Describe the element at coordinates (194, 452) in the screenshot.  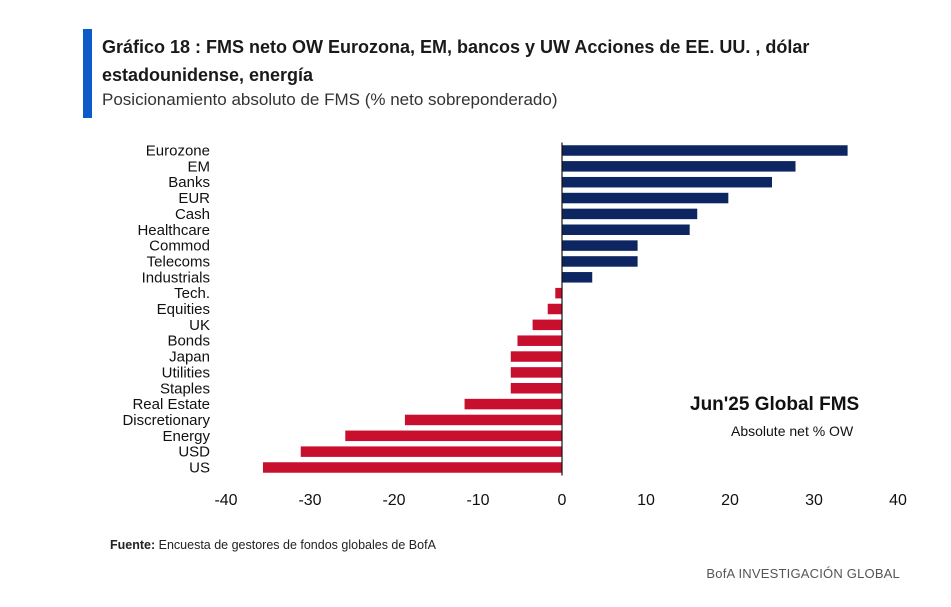
I see `category-label: USD` at that location.